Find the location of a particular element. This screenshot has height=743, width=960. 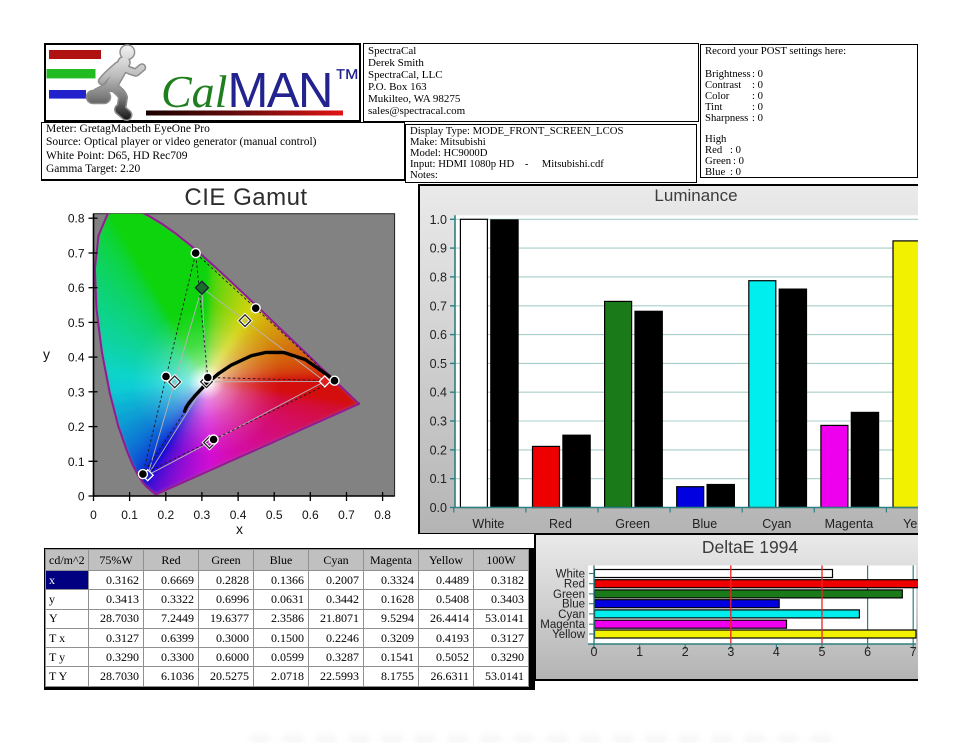

svg-text: 1.0 is located at coordinates (438, 220).